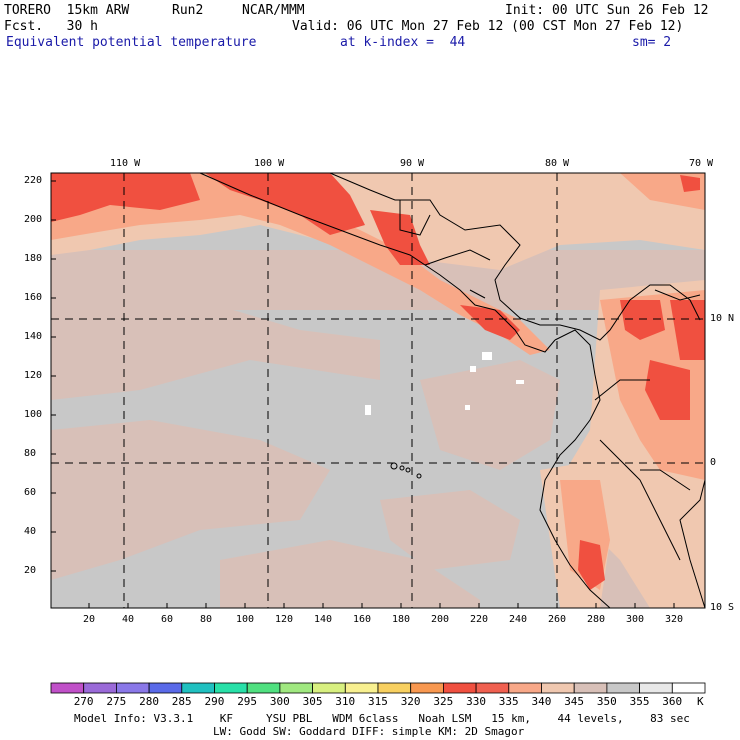 The height and width of the screenshot is (740, 740). Describe the element at coordinates (652, 42) in the screenshot. I see `smoothing-label: sm= 2` at that location.